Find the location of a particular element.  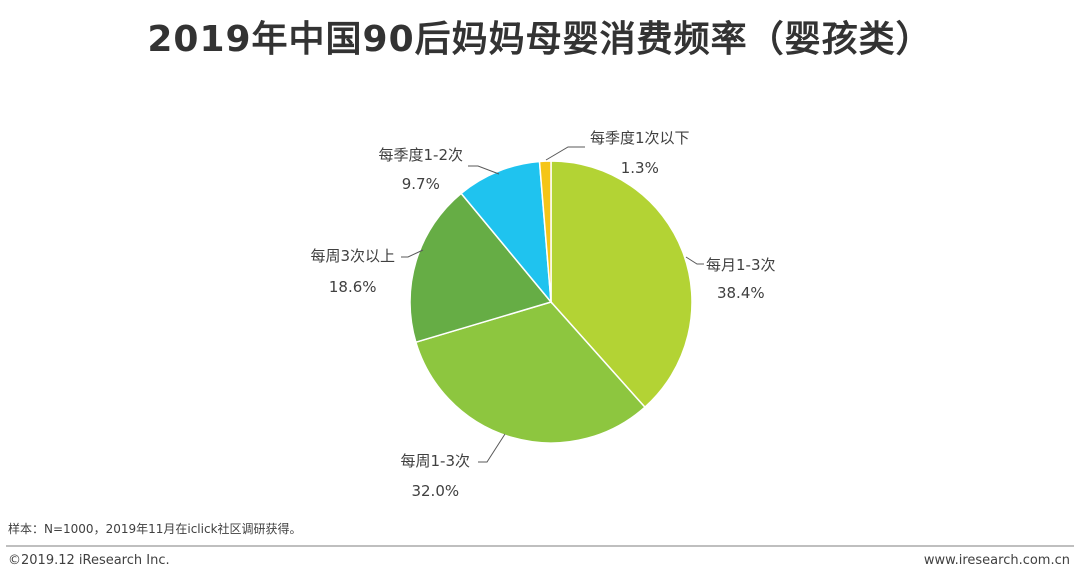

slice-value-label: 9.7% is located at coordinates (421, 184).